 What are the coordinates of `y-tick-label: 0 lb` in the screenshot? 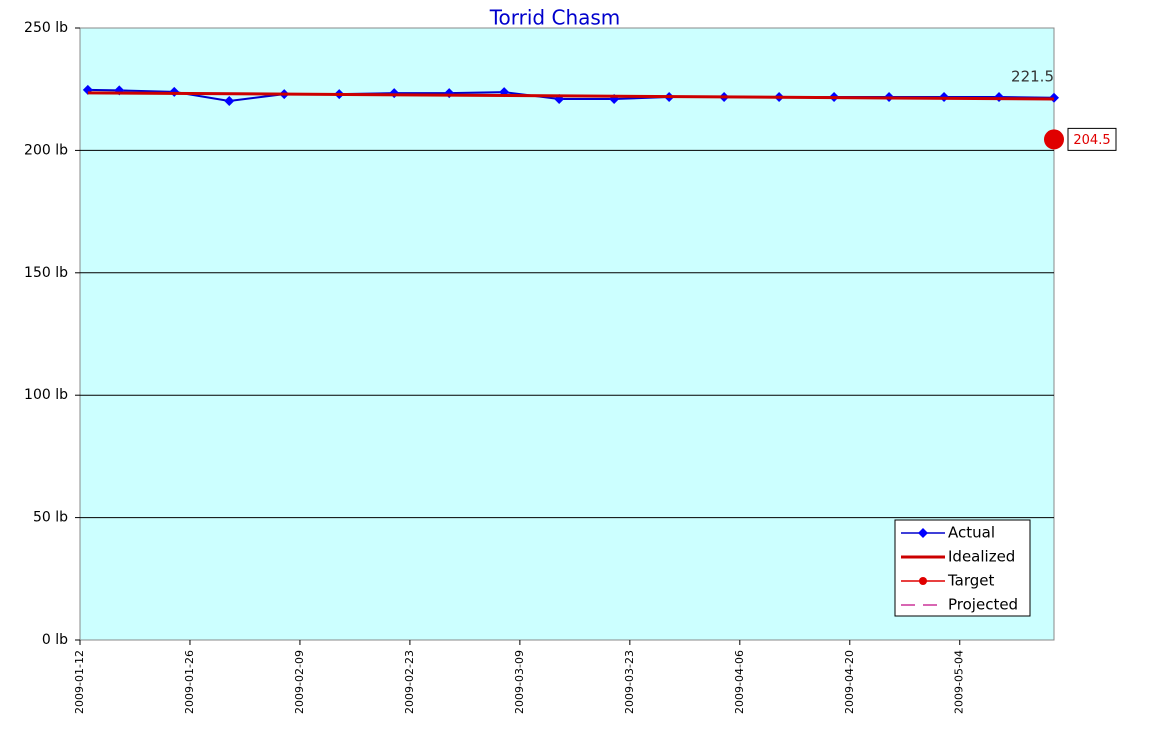 It's located at (55, 640).